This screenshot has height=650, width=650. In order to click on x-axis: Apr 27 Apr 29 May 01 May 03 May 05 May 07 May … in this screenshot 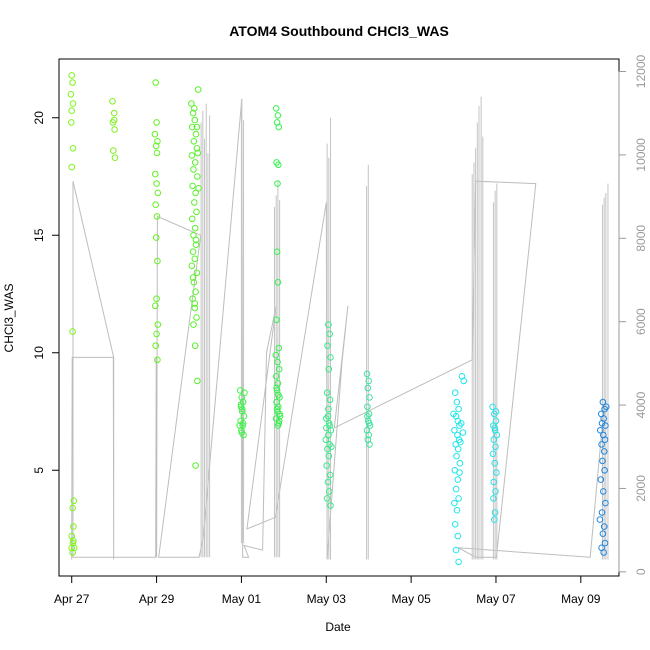, I will do `click(327, 590)`.